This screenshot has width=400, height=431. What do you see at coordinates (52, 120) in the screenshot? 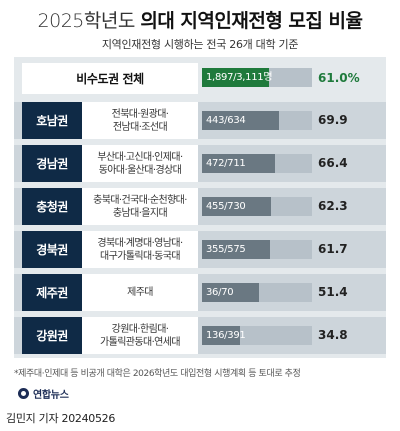
I see `region-label: 호남권` at bounding box center [52, 120].